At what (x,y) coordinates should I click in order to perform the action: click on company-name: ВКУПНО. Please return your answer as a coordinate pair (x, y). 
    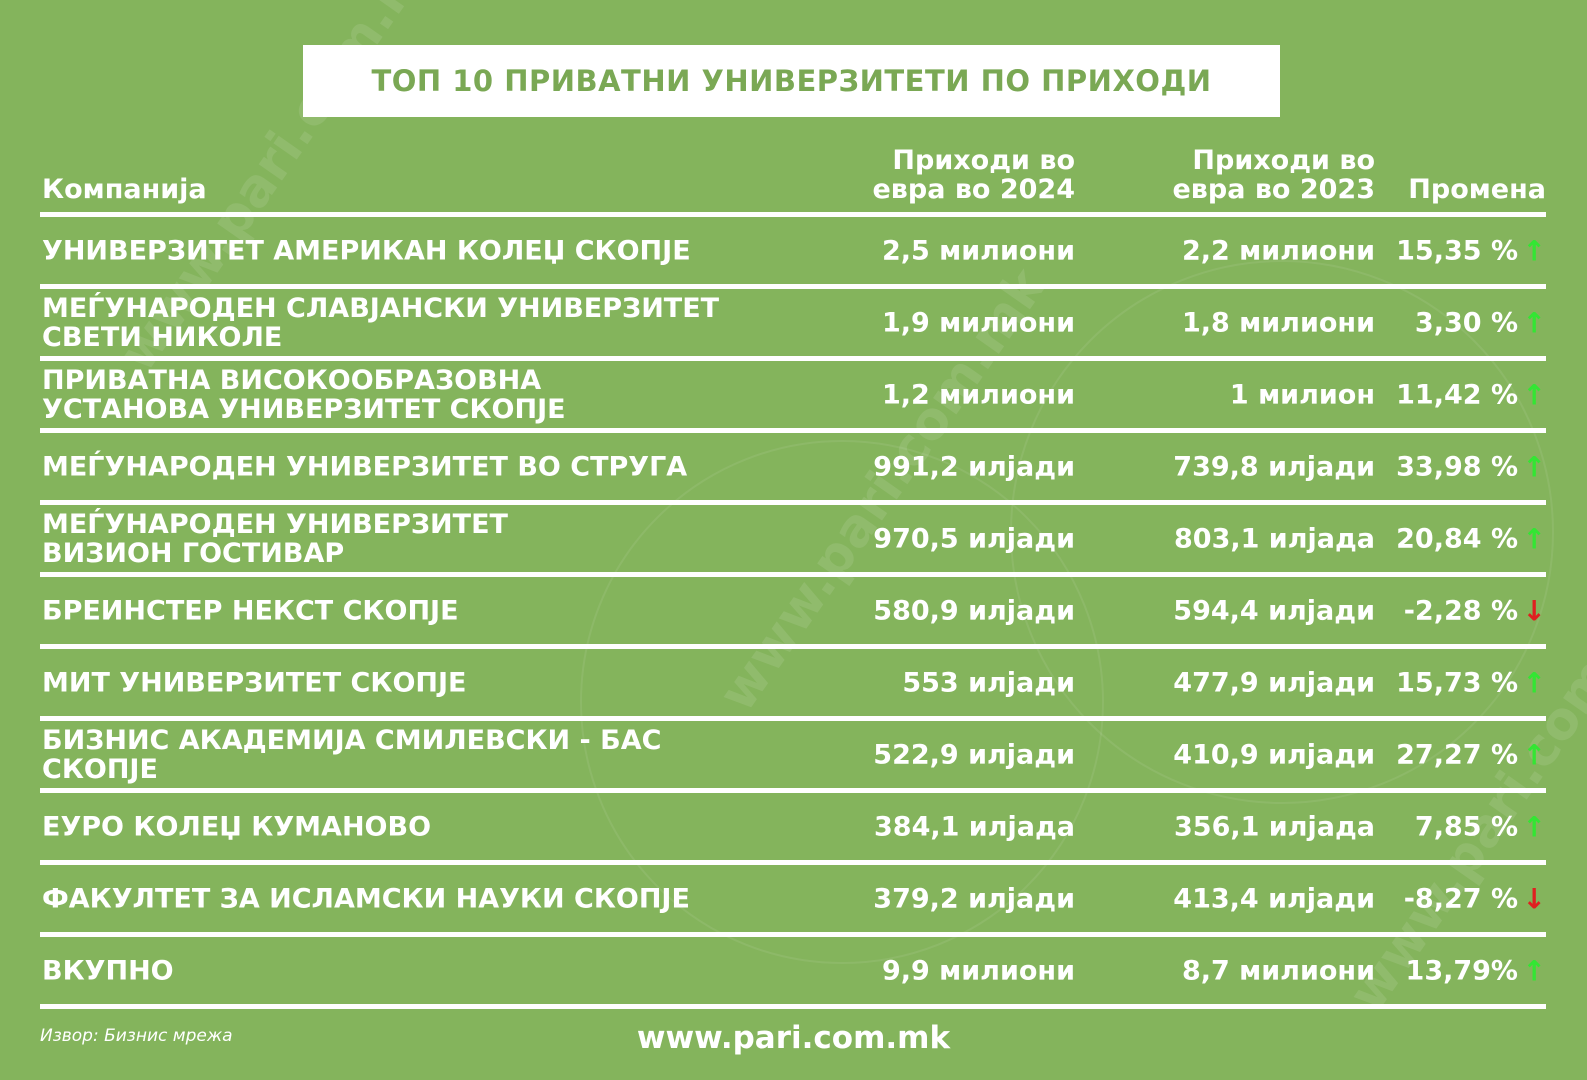
    Looking at the image, I should click on (108, 970).